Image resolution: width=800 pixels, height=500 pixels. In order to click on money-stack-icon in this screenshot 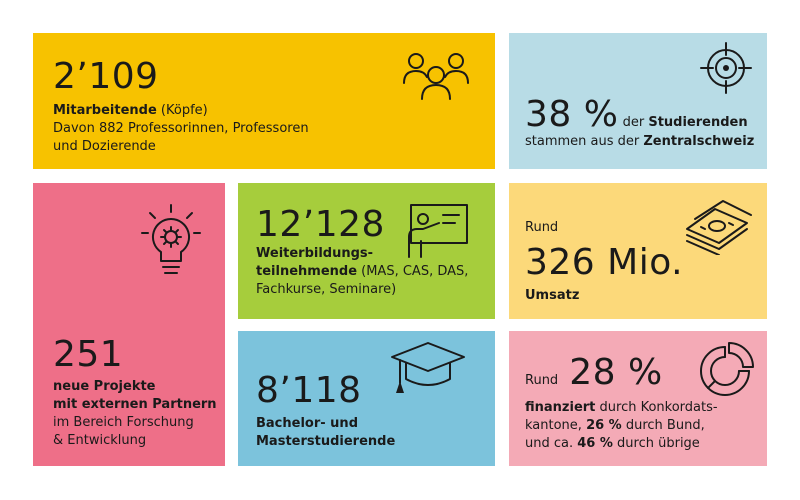, I will do `click(718, 227)`.